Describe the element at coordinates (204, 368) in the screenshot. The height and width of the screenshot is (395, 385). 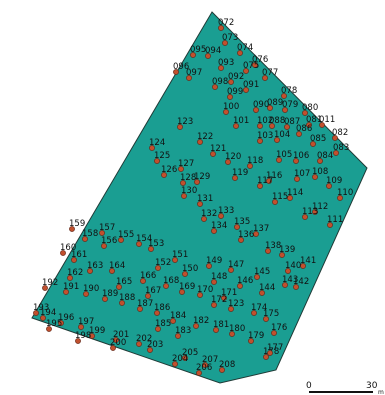
I see `tree-label: 206` at that location.